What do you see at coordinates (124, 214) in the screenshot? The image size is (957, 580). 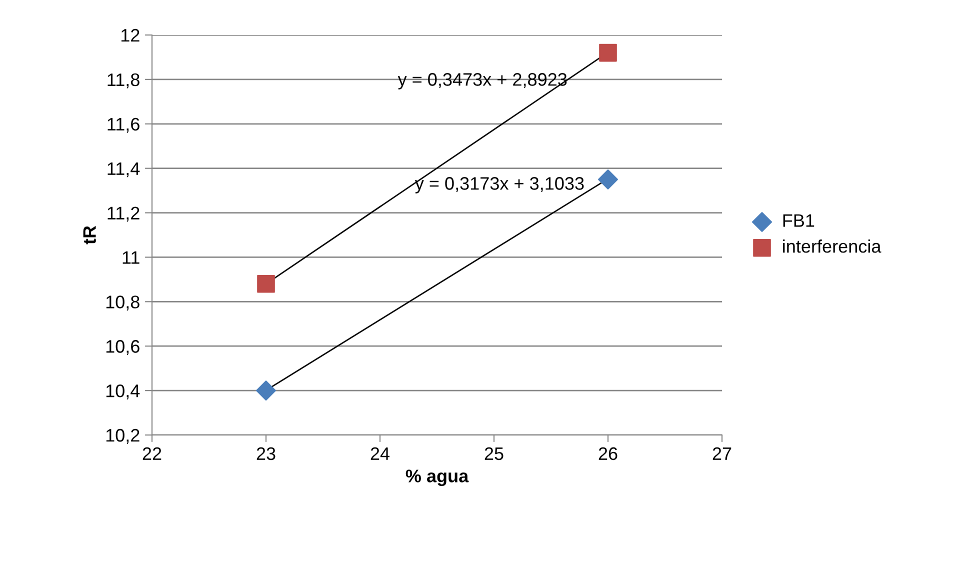 I see `y-tick-label: 11,2` at bounding box center [124, 214].